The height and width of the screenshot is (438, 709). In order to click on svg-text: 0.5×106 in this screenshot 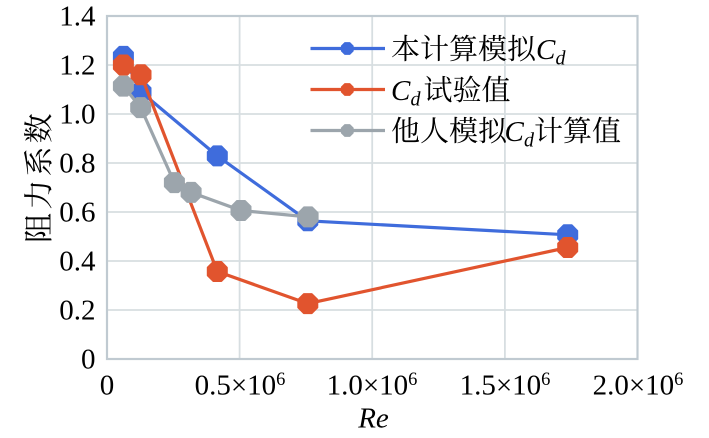, I will do `click(240, 386)`.